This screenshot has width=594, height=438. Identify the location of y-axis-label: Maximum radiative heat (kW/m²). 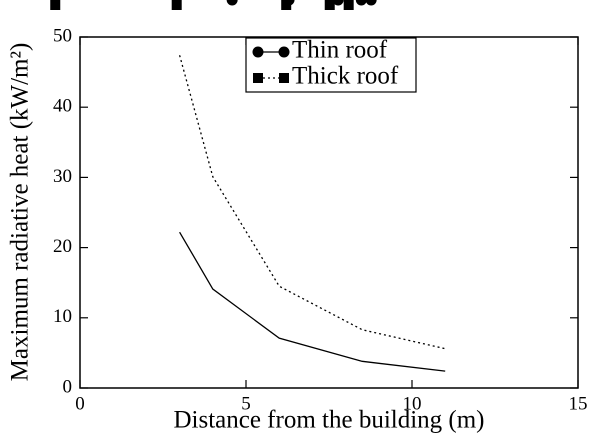
(20, 212).